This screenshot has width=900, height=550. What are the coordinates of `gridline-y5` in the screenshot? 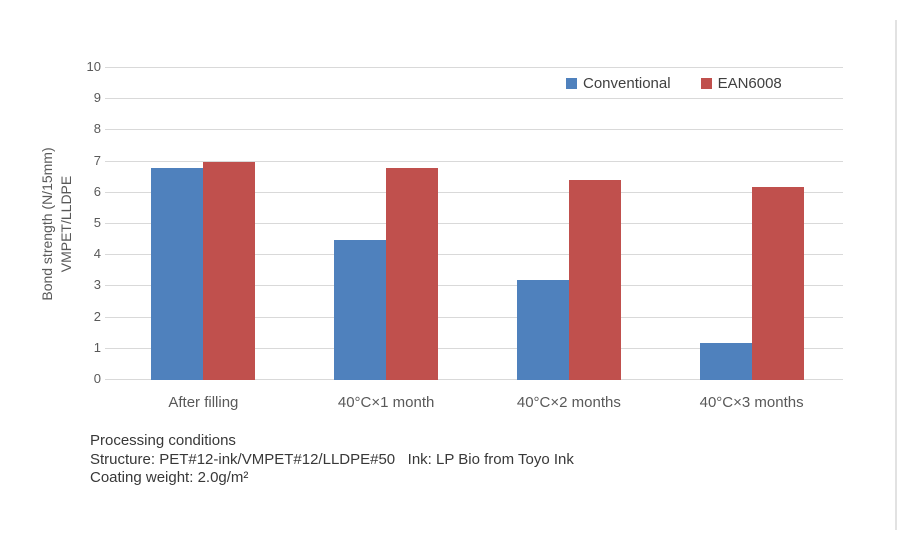 It's located at (474, 223).